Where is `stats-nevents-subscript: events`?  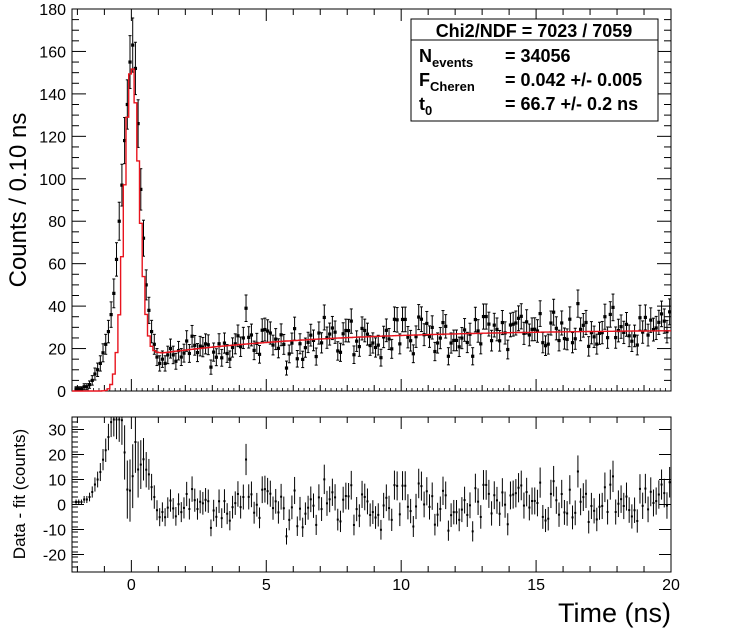
stats-nevents-subscript: events is located at coordinates (452, 62).